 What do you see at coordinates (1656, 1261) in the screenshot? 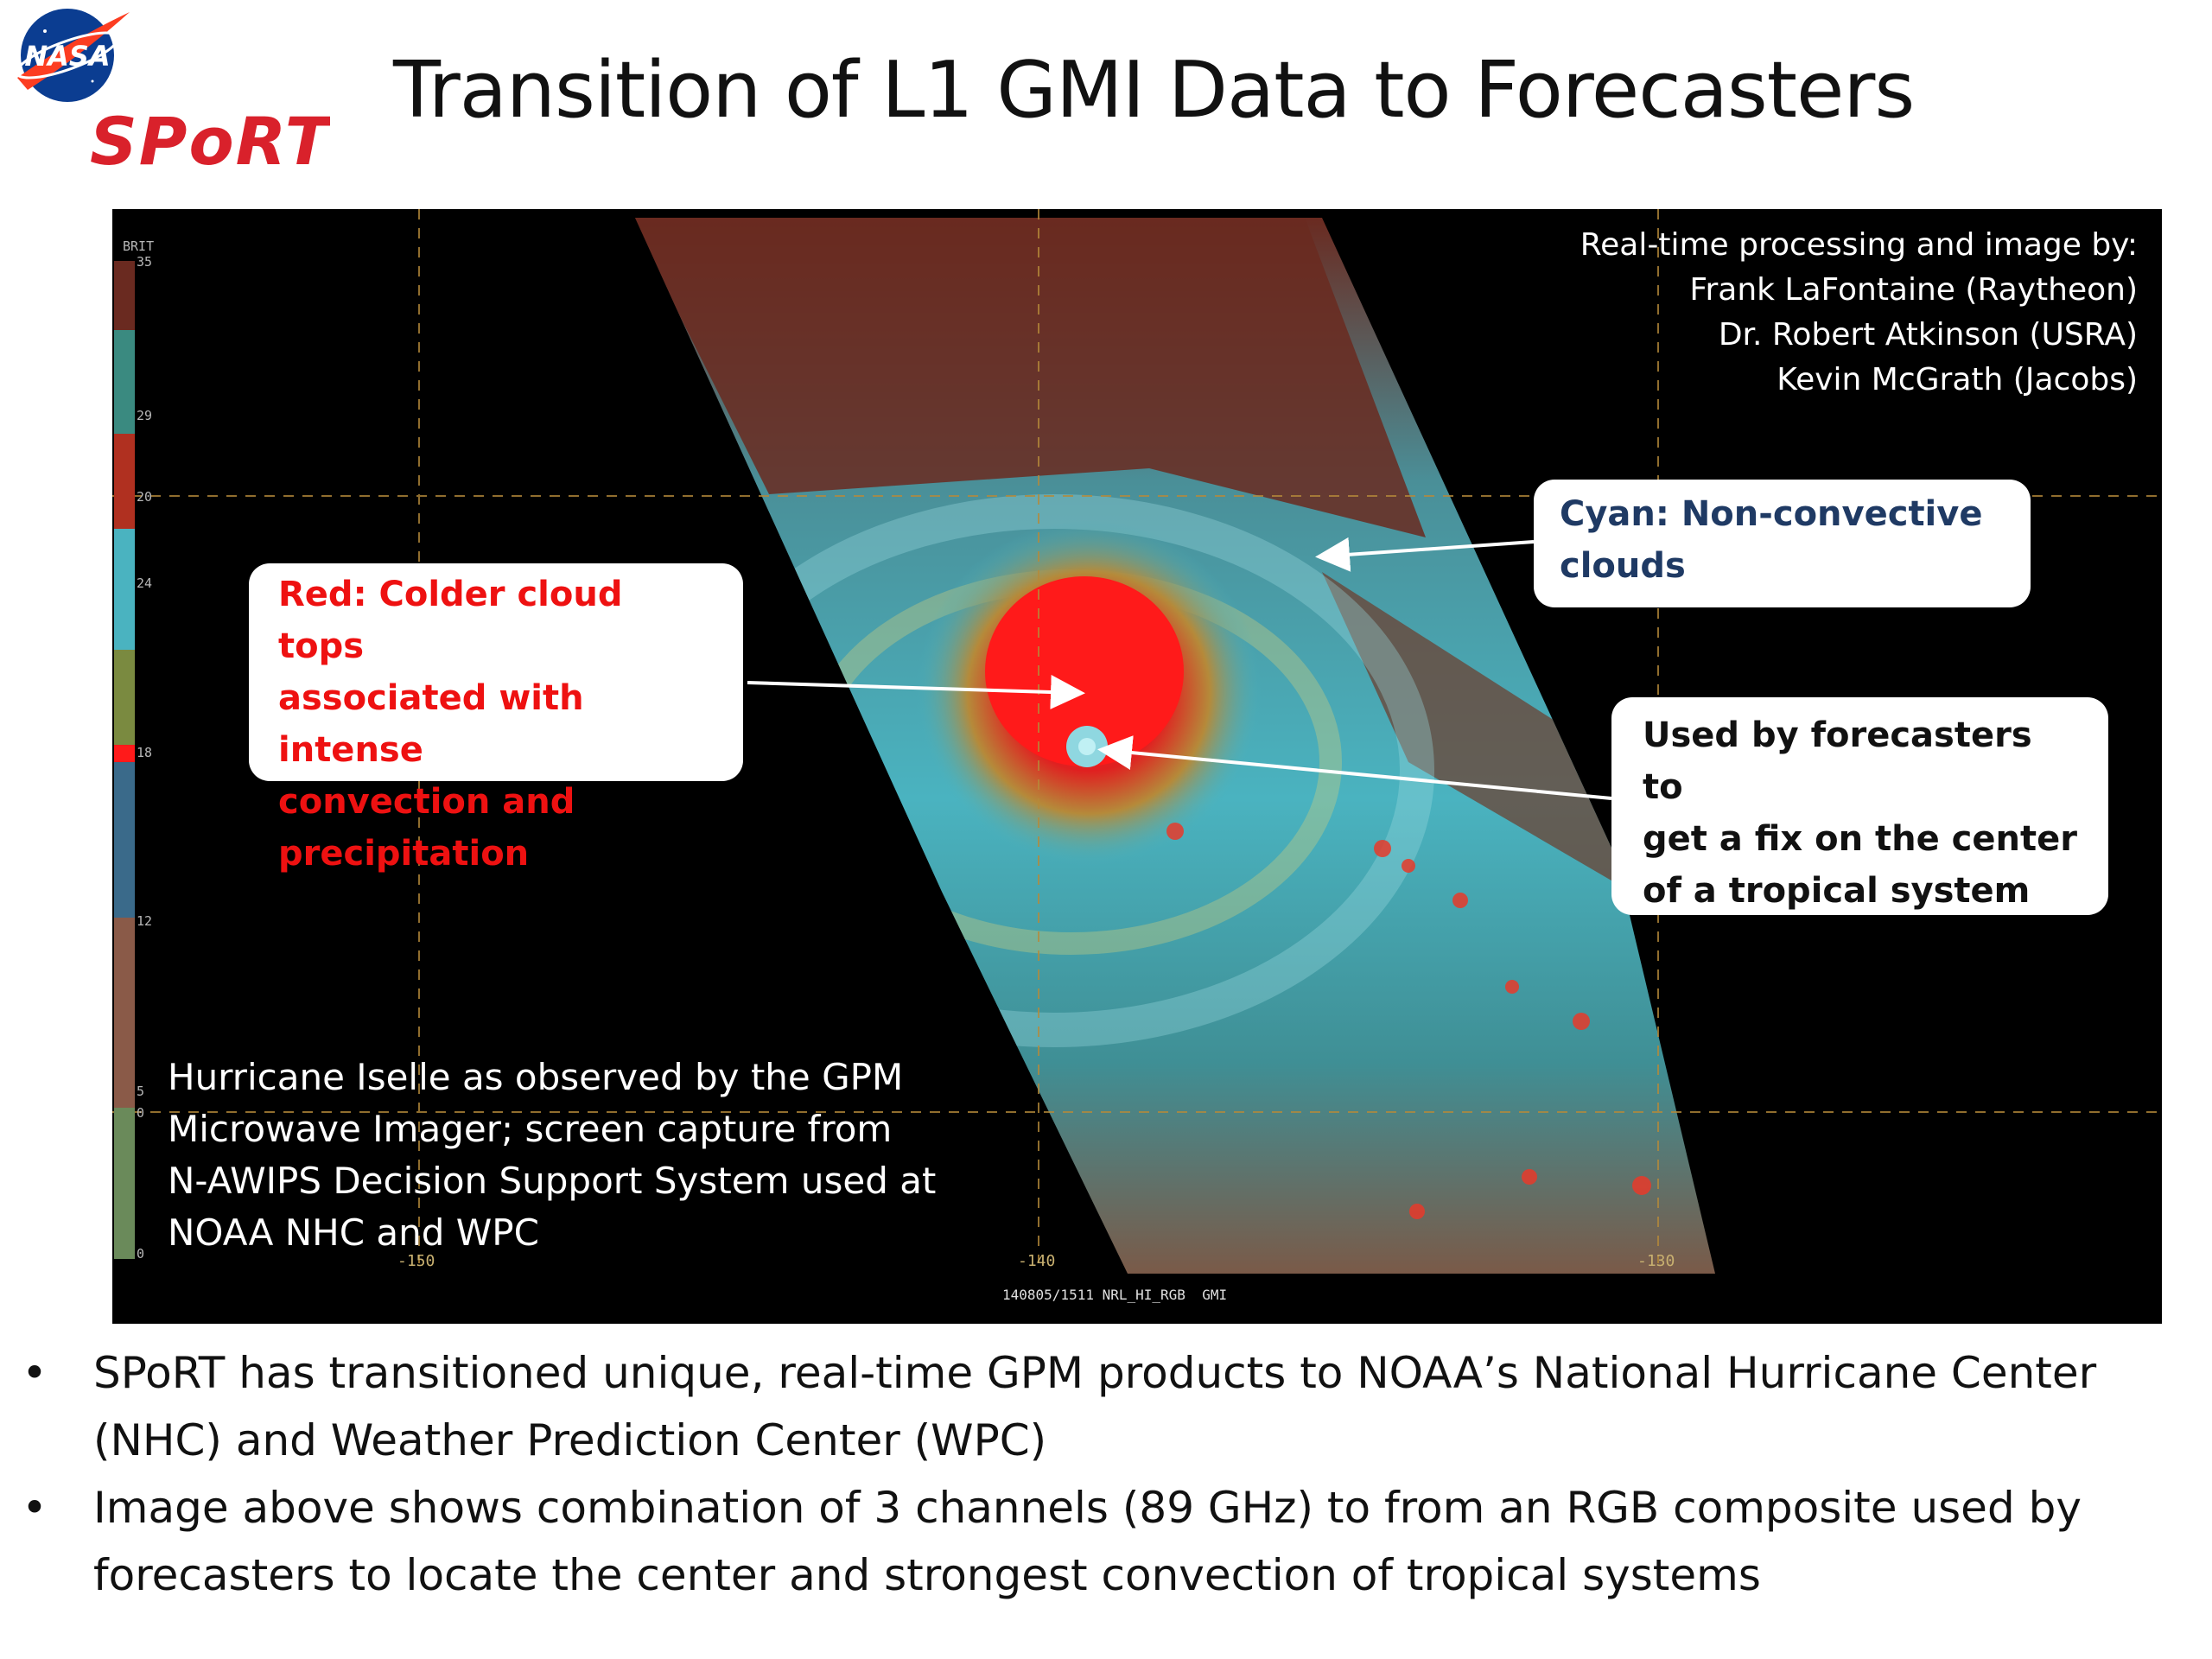
I see `lon-label: -130` at bounding box center [1656, 1261].